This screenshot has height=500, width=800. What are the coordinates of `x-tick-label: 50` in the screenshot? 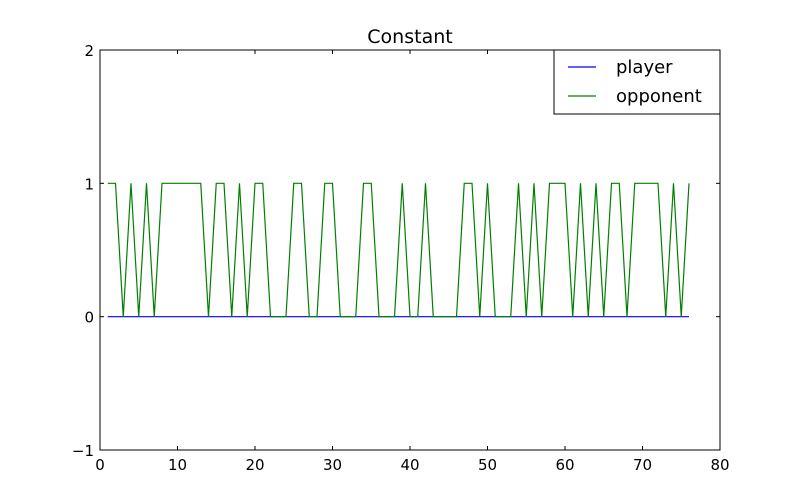 It's located at (487, 465).